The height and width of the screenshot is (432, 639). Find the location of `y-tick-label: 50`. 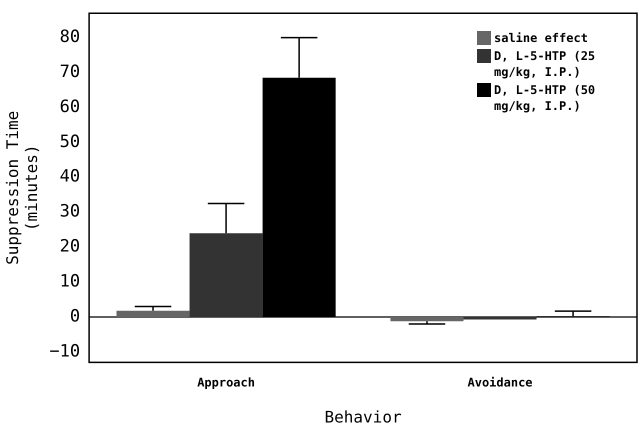

y-tick-label: 50 is located at coordinates (70, 142).